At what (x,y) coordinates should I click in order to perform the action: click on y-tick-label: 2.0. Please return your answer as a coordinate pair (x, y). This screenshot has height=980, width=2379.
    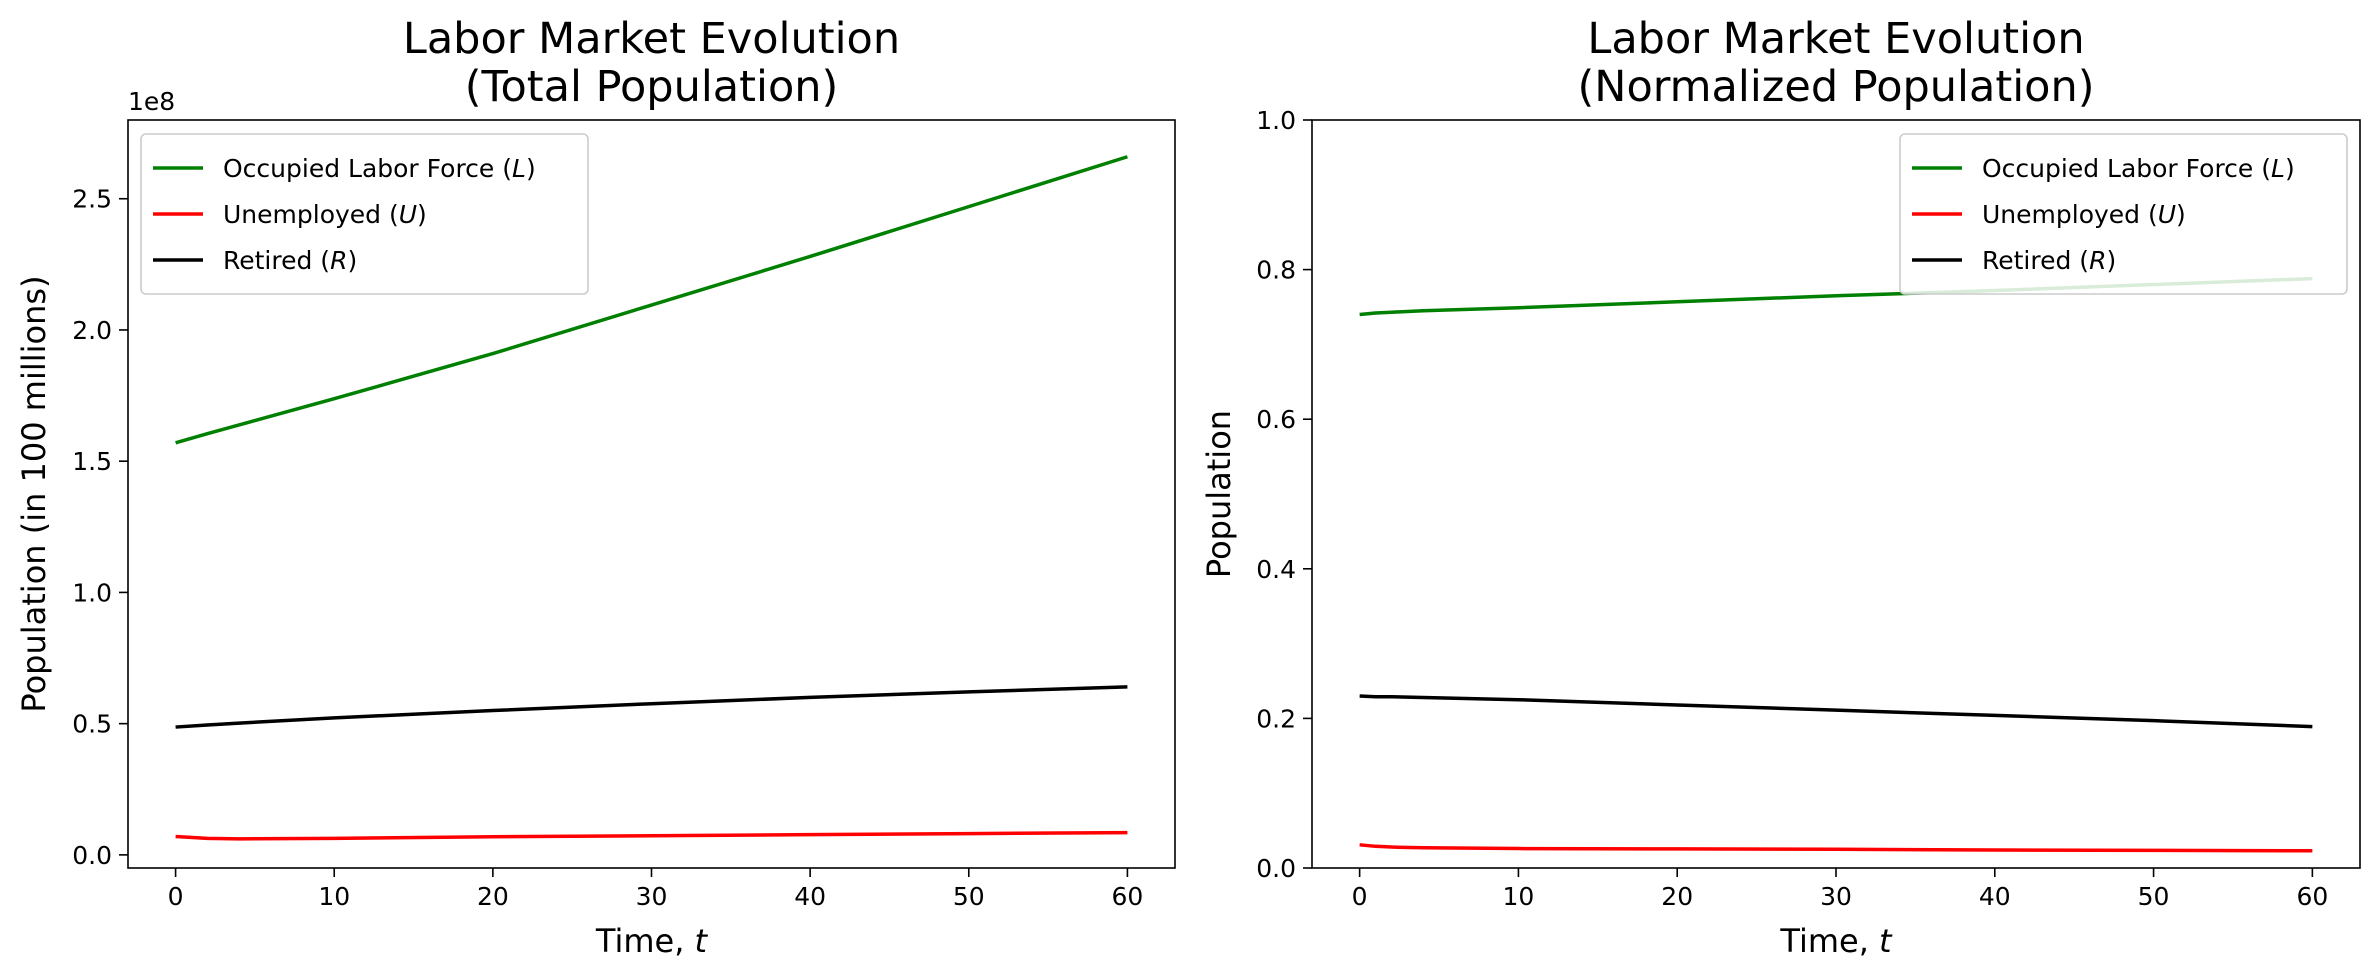
    Looking at the image, I should click on (92, 330).